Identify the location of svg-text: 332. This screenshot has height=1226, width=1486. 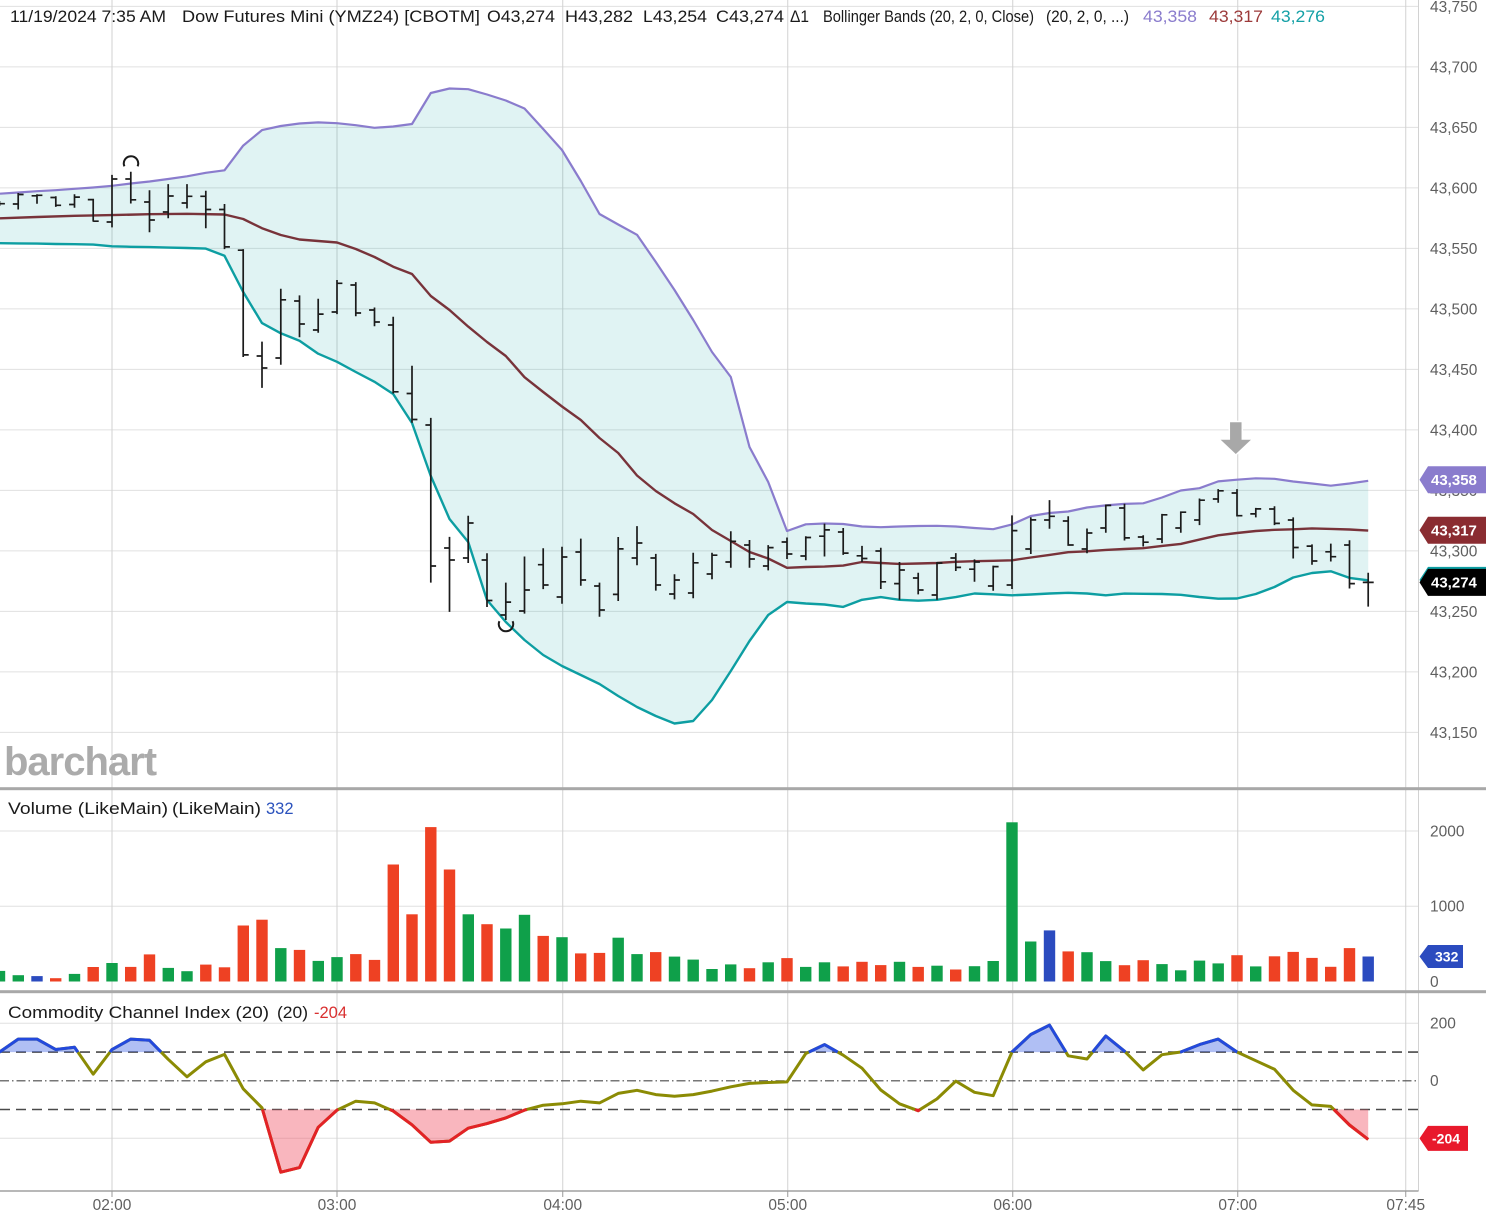
(1447, 957).